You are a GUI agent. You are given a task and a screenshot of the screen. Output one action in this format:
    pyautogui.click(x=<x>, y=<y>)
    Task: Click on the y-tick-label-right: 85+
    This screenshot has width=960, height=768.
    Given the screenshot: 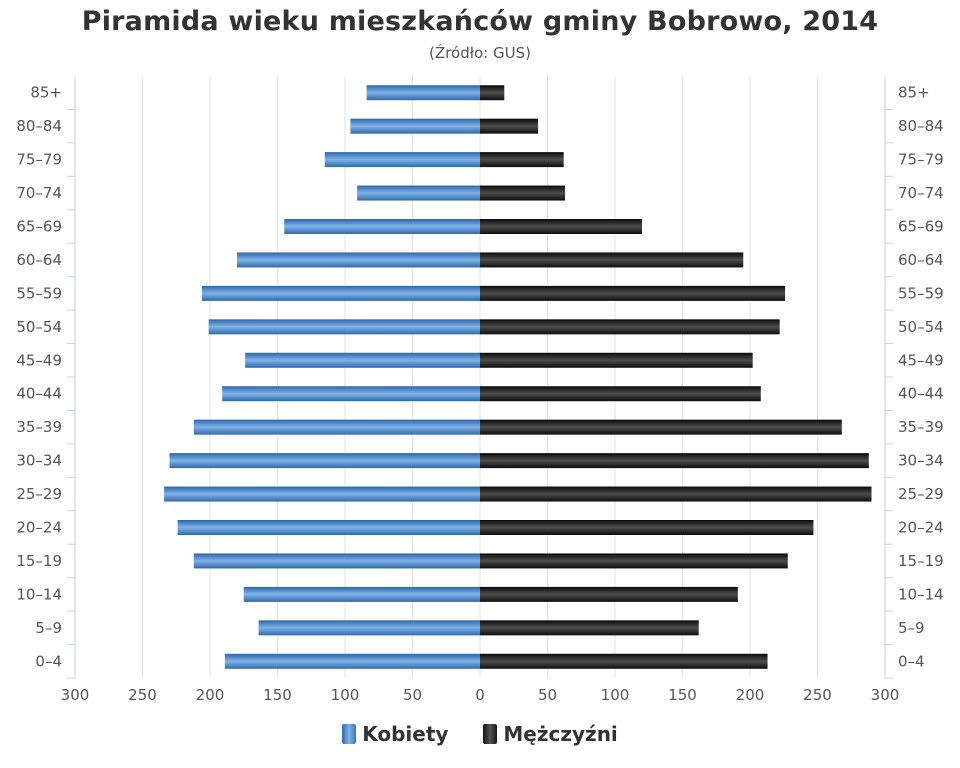 What is the action you would take?
    pyautogui.click(x=914, y=93)
    